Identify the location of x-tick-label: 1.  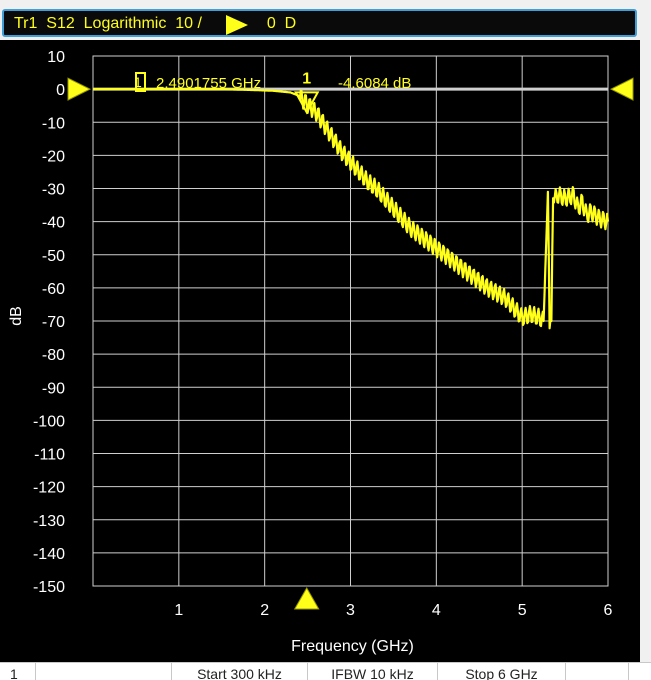
(178, 610).